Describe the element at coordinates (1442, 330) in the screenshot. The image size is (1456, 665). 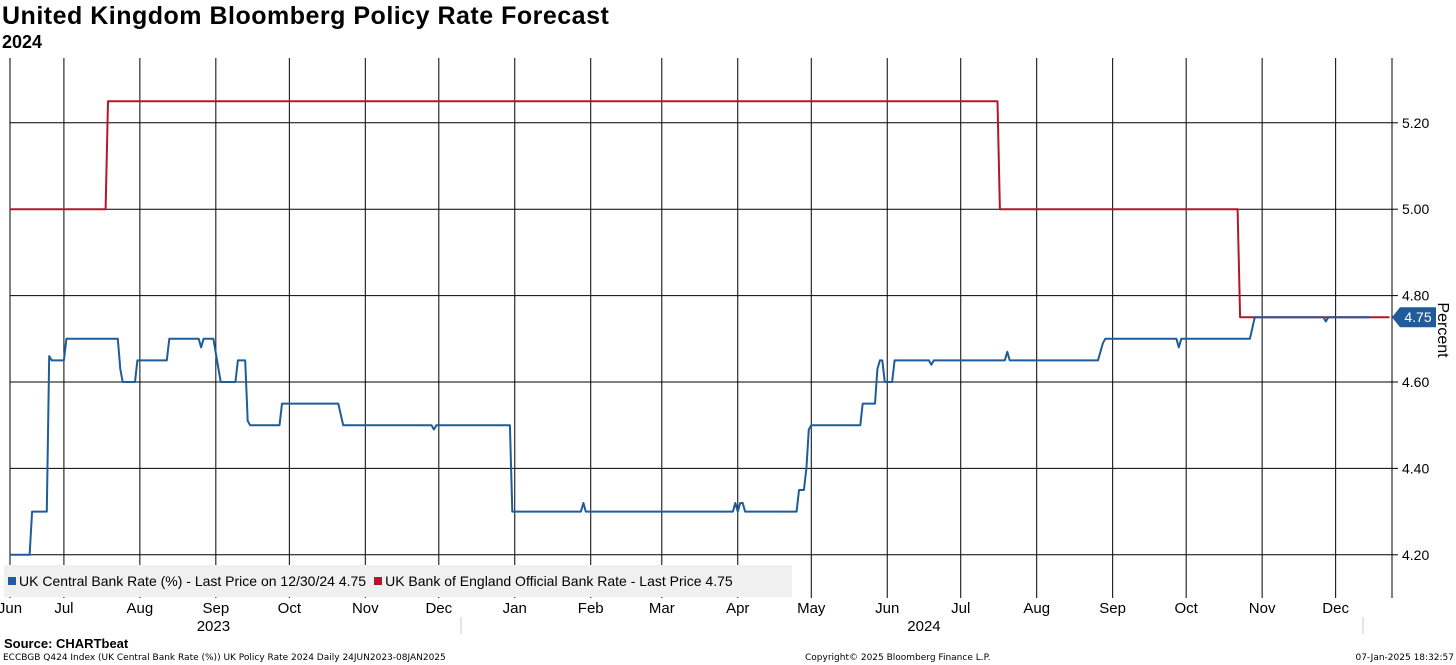
I see `y-axis-label: Percent` at that location.